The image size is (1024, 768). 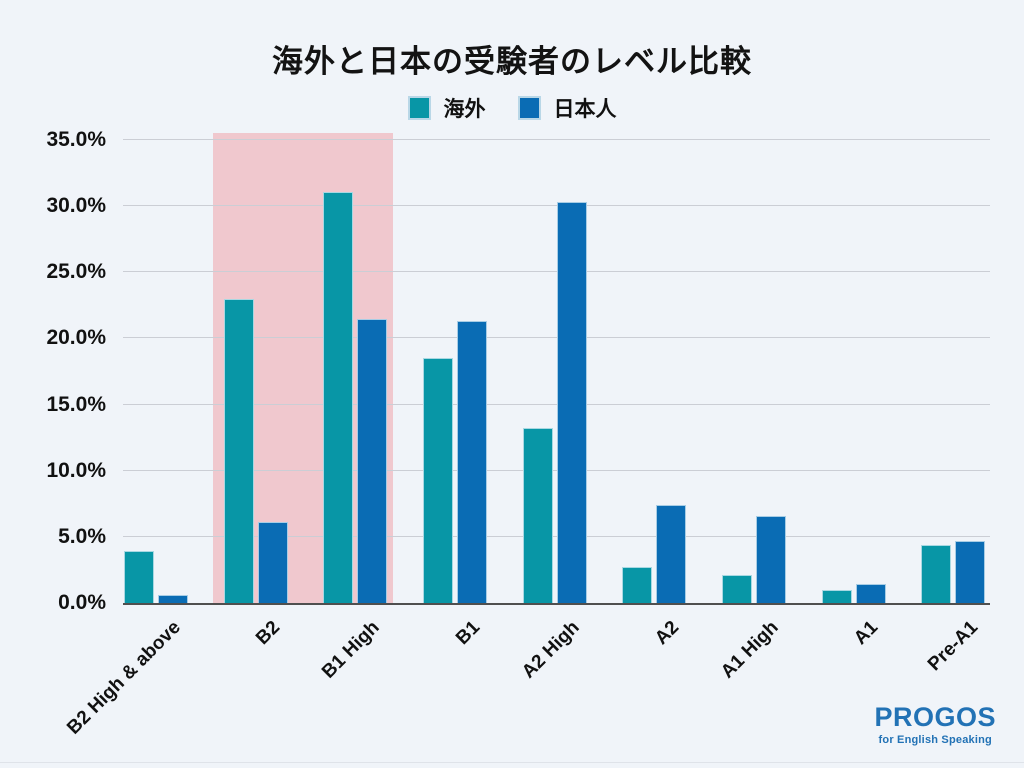 I want to click on x-axis-label: A1 High, so click(x=750, y=650).